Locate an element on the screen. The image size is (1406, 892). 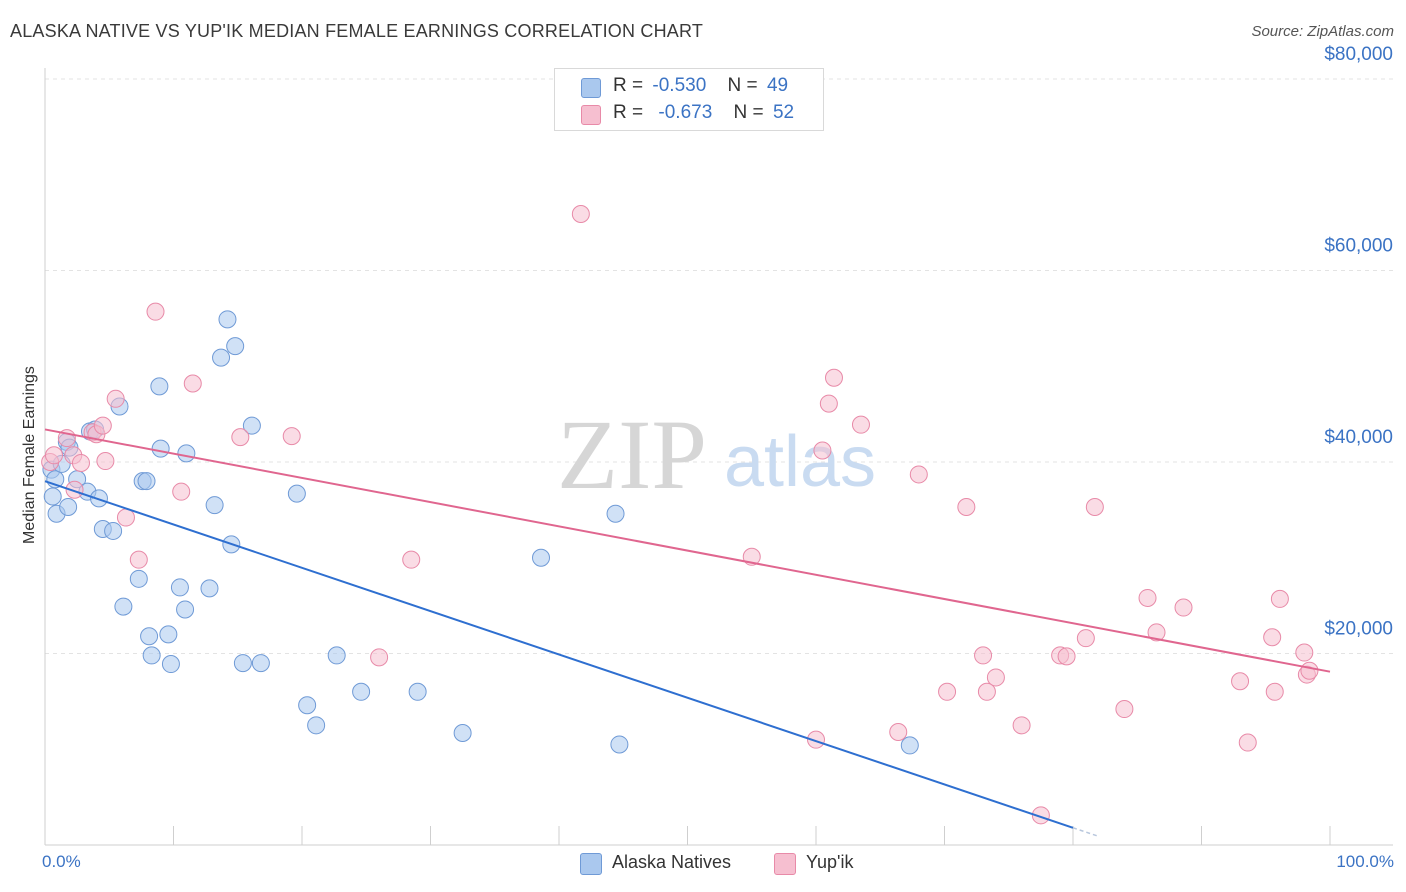
legend-row-yupik: R = -0.673 N = 52 is located at coordinates (703, 113).